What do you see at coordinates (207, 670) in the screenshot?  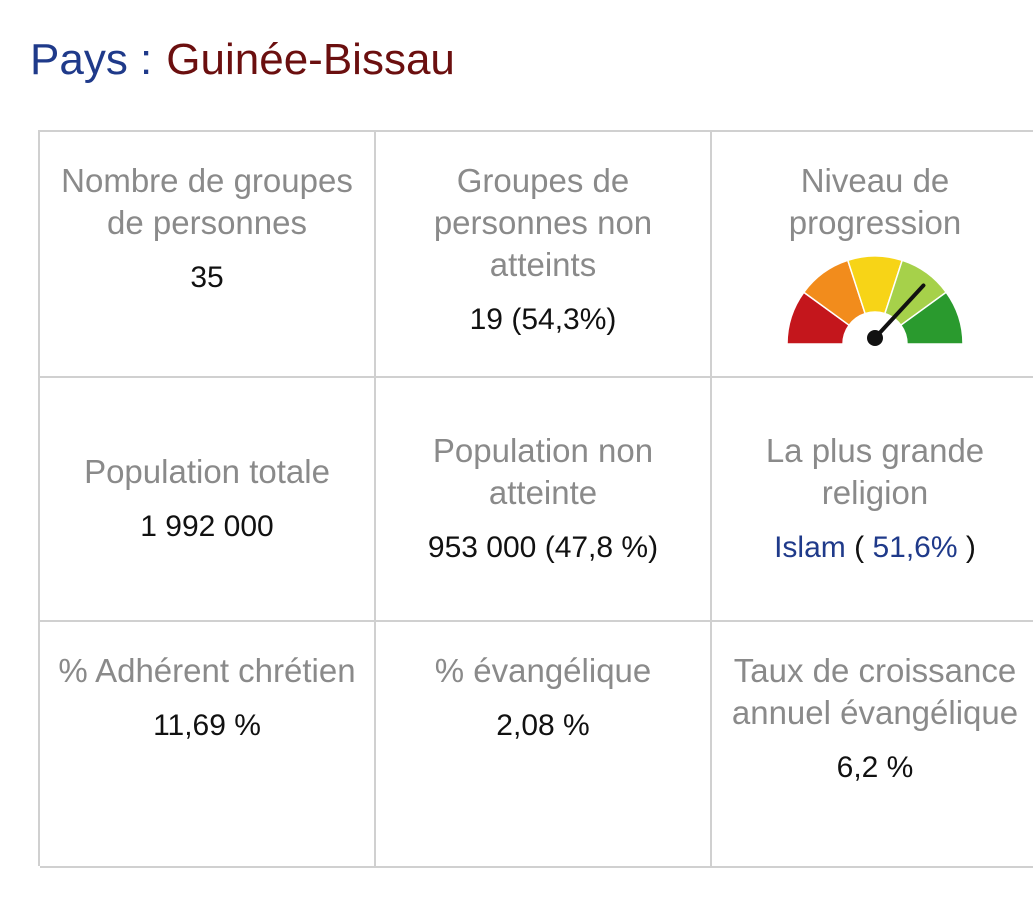 I see `christian-adherent-title: % Adhérent chrétien` at bounding box center [207, 670].